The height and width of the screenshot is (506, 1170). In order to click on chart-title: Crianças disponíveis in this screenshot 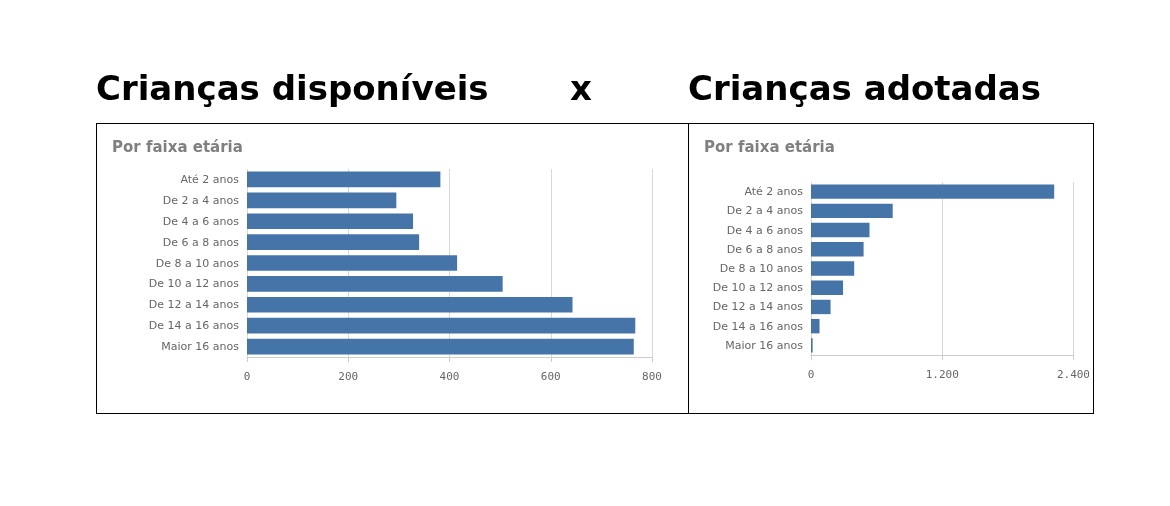, I will do `click(292, 88)`.